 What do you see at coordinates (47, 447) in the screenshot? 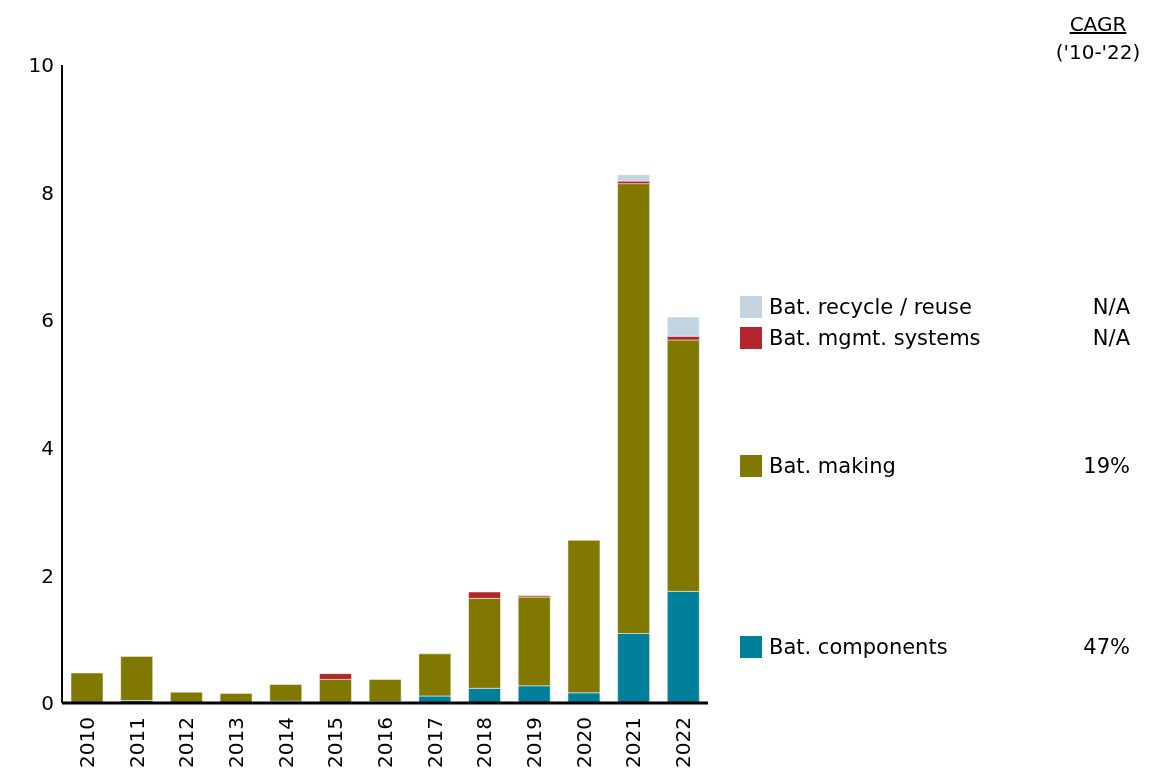
I see `y-tick-label: 4` at bounding box center [47, 447].